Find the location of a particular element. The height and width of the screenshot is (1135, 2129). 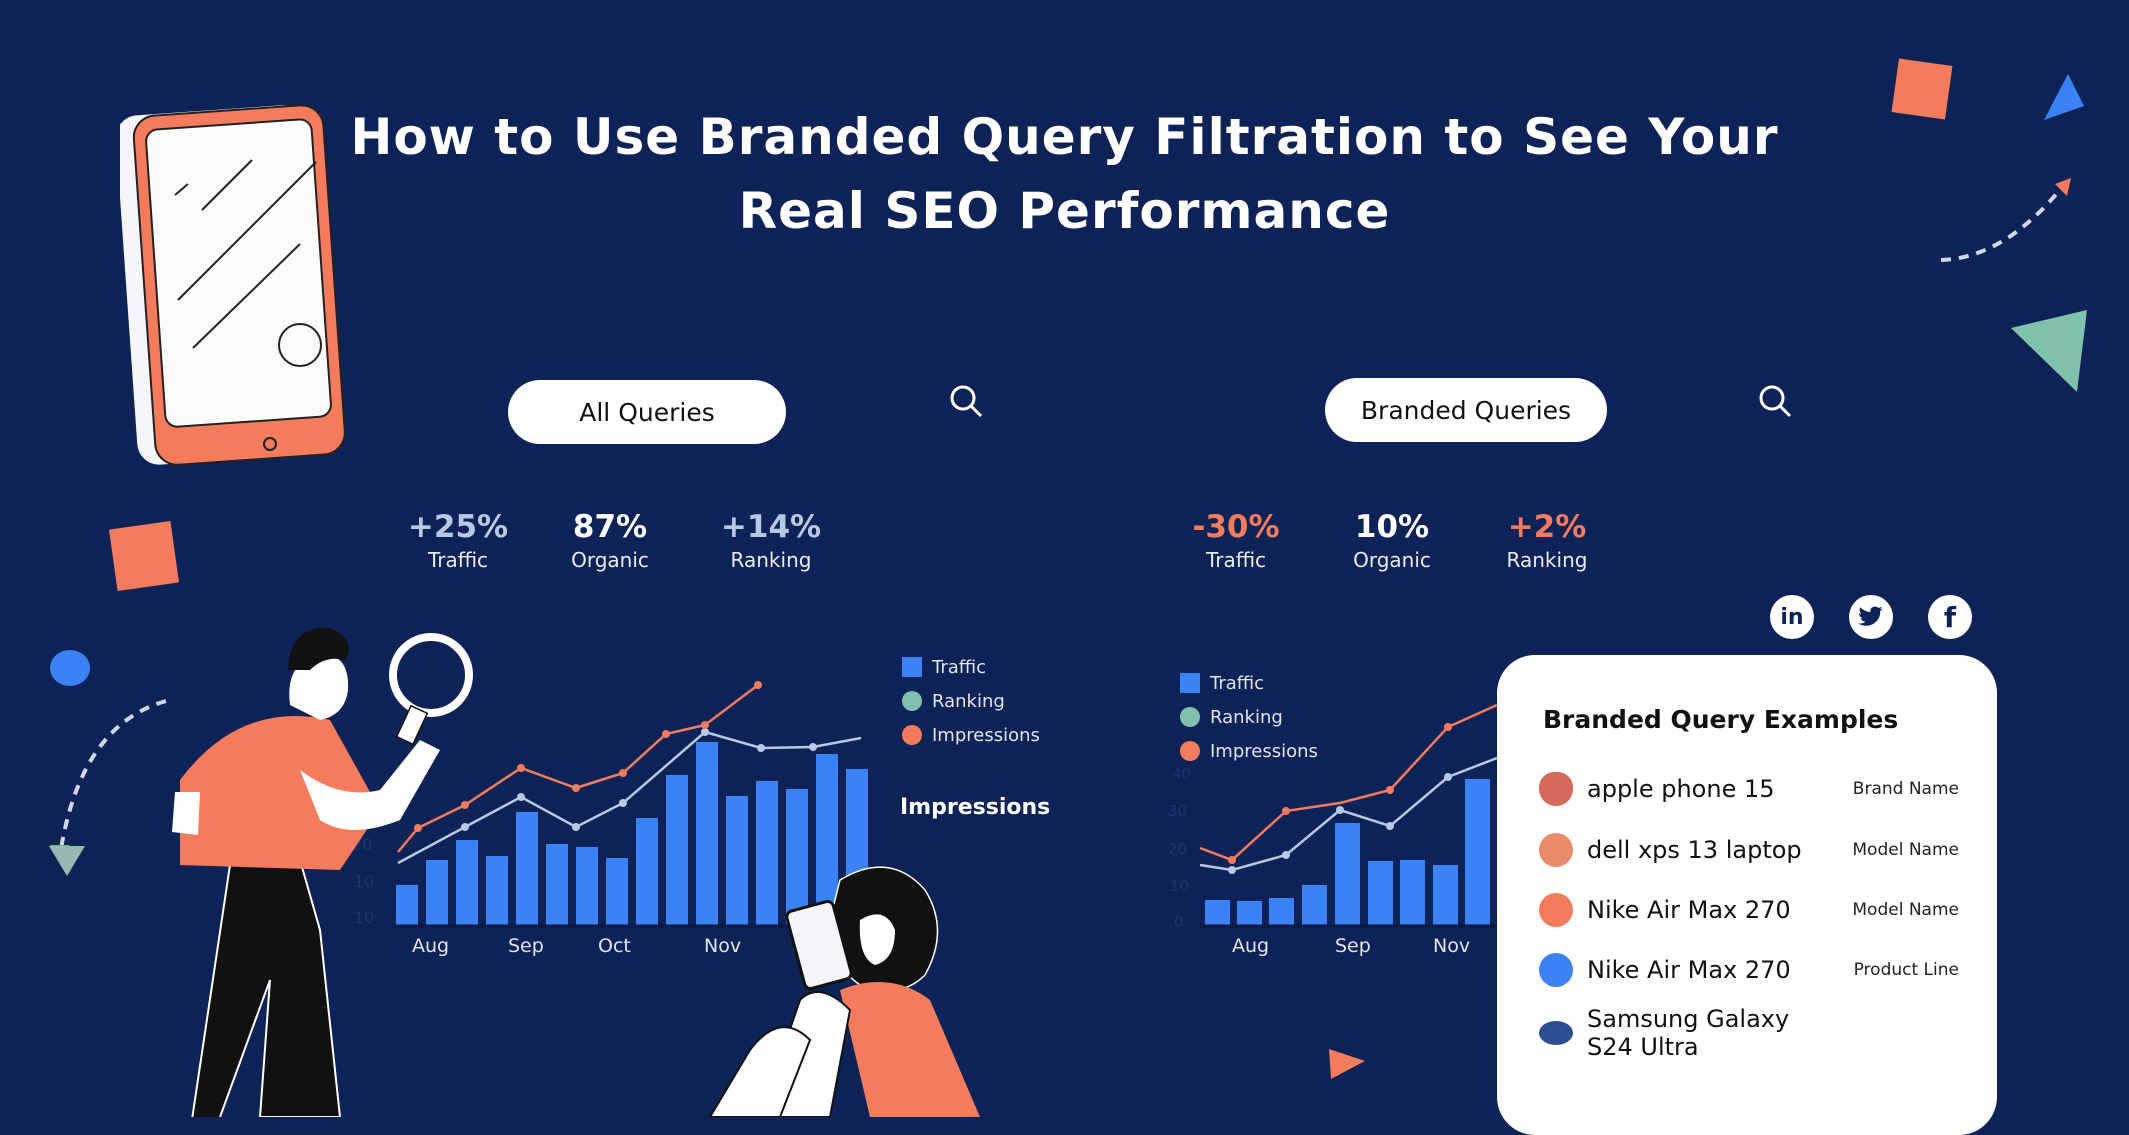

list-item: Nike Air Max 270 Model Name is located at coordinates (1749, 910).